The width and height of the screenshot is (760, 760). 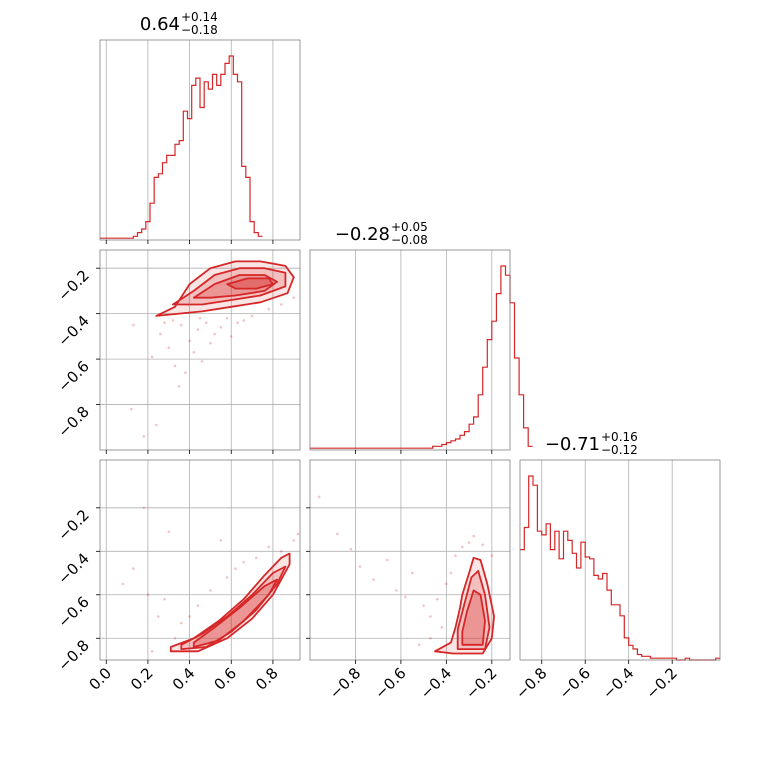 What do you see at coordinates (73, 568) in the screenshot?
I see `y-tick-label: −0.4` at bounding box center [73, 568].